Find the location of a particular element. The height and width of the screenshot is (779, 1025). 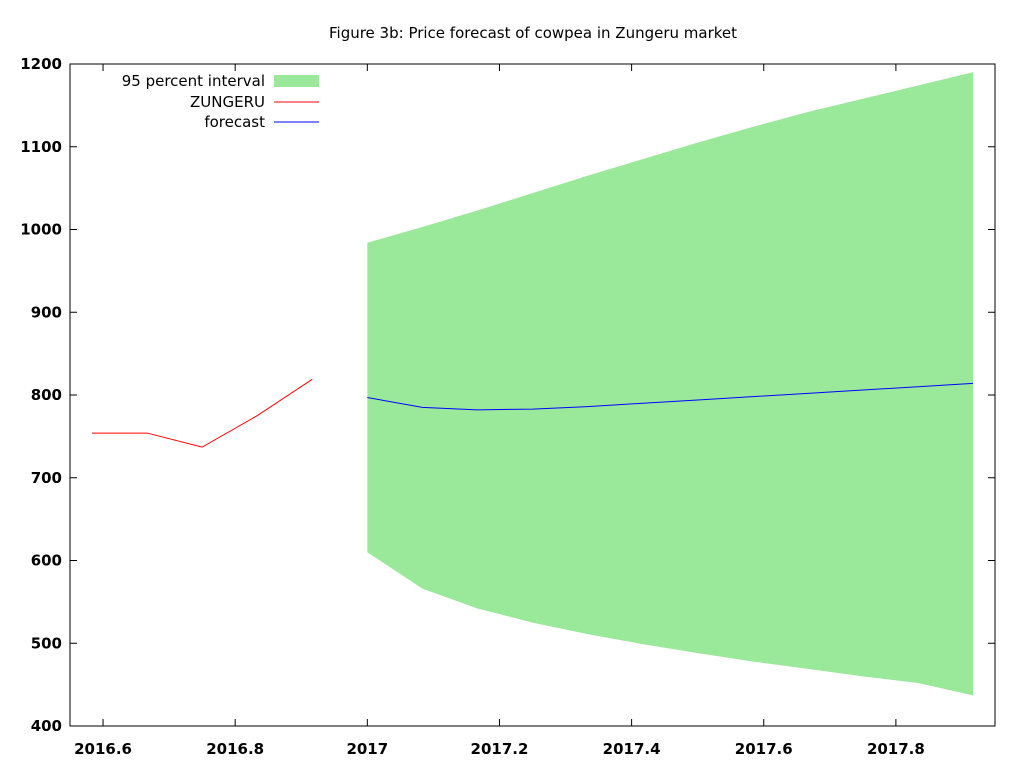

legend-swatch-band is located at coordinates (296, 81).